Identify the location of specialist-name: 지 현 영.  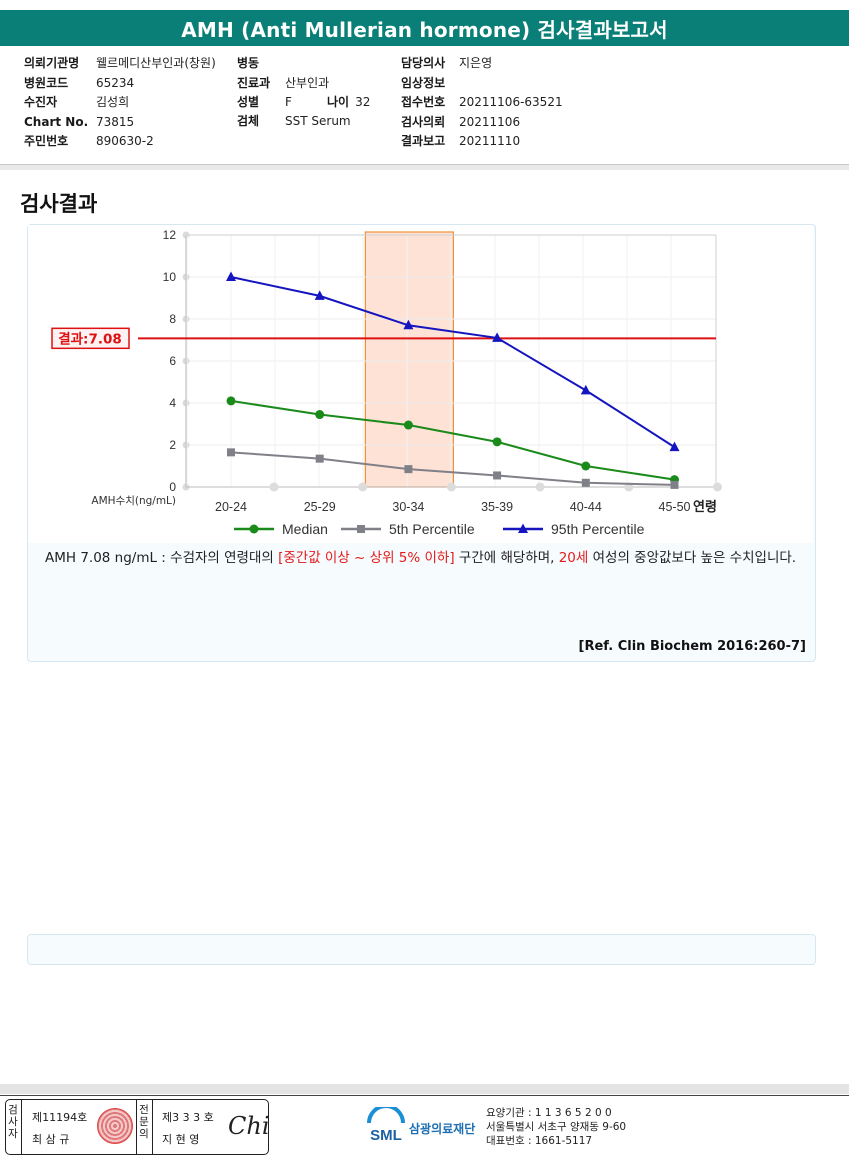
(181, 1139).